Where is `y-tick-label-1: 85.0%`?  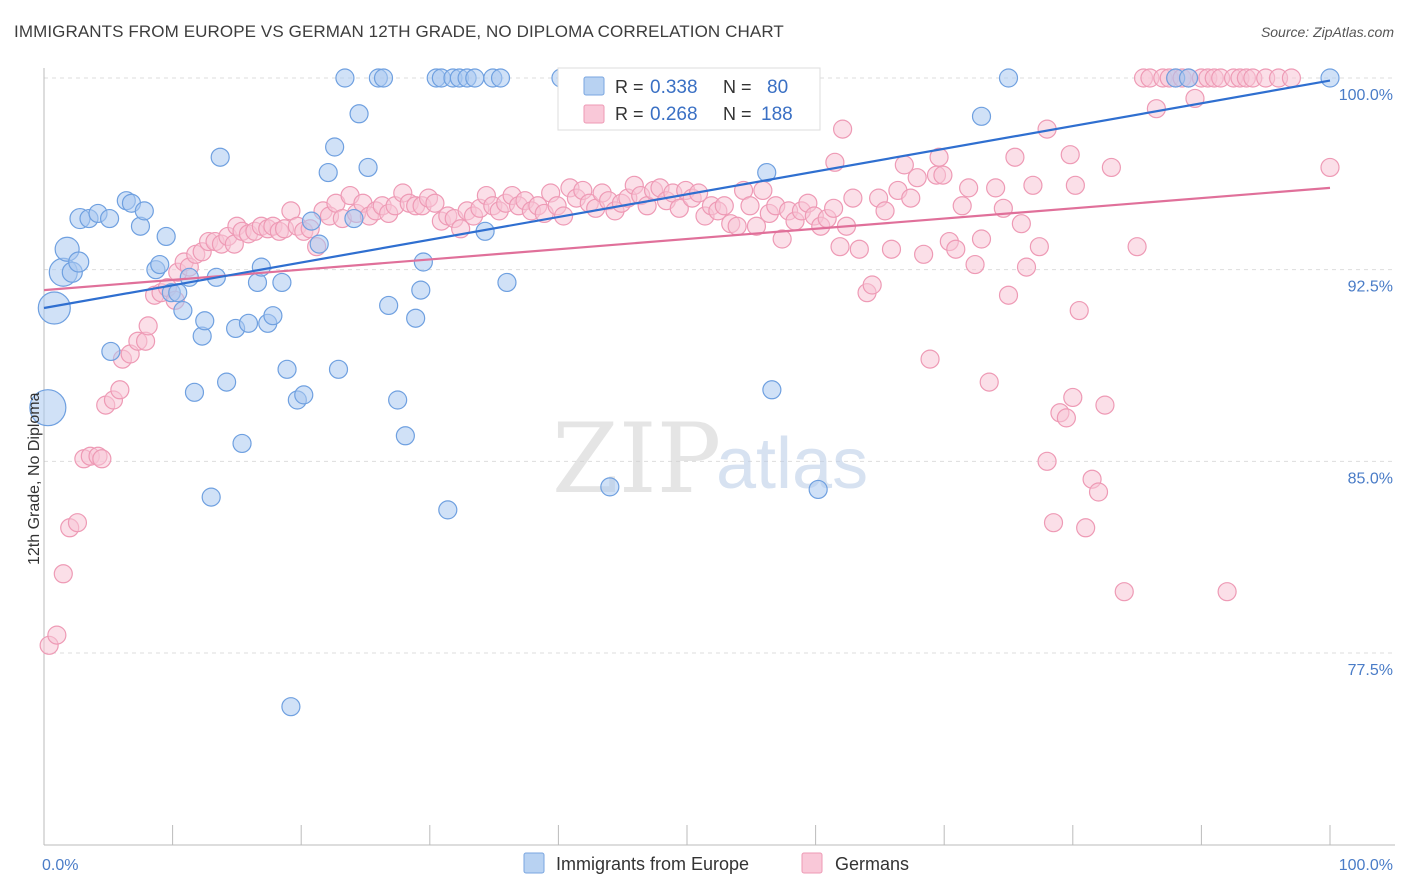
y-tick-label-1: 85.0% is located at coordinates (1370, 478).